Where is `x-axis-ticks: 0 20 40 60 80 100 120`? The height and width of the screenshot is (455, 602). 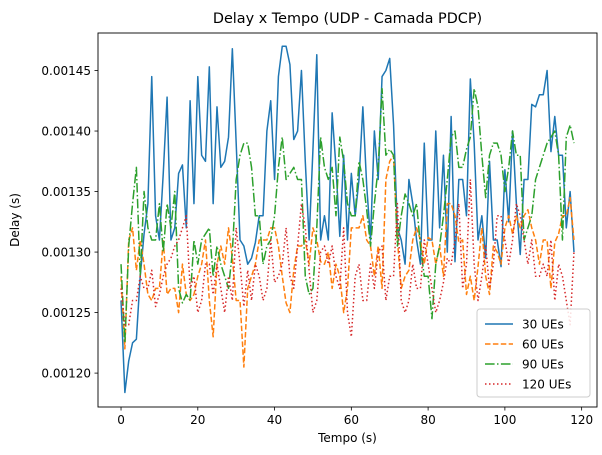
x-axis-ticks: 0 20 40 60 80 100 120 is located at coordinates (355, 417).